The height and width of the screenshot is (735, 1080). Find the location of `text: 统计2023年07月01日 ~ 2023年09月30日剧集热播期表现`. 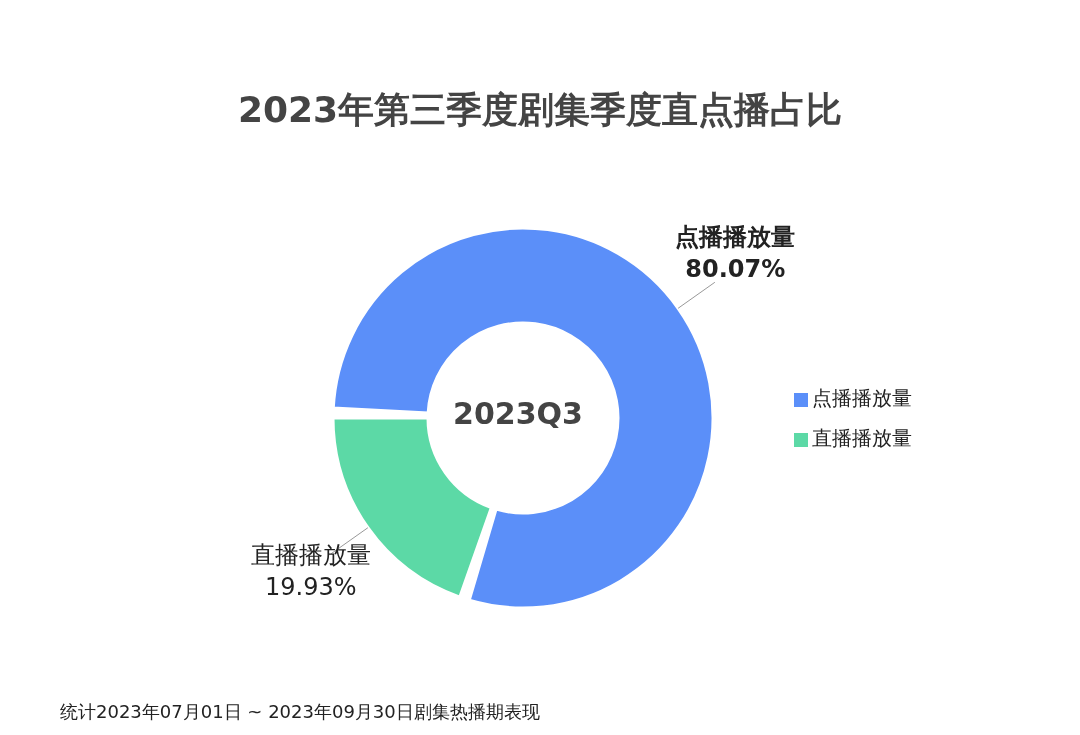

text: 统计2023年07月01日 ~ 2023年09月30日剧集热播期表现 is located at coordinates (300, 712).